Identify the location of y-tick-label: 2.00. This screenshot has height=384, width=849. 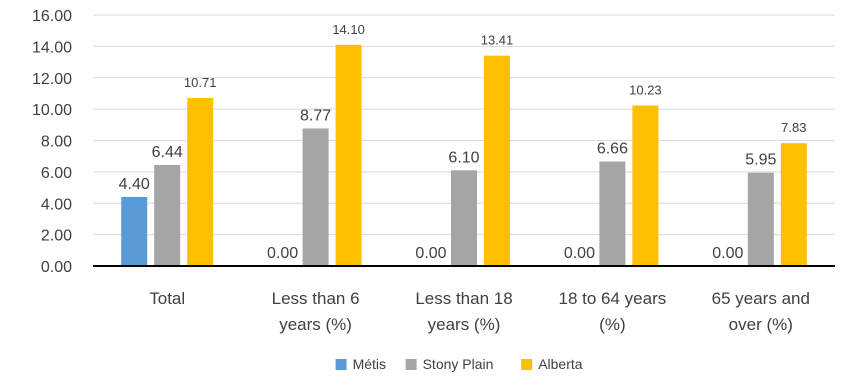
(56, 236).